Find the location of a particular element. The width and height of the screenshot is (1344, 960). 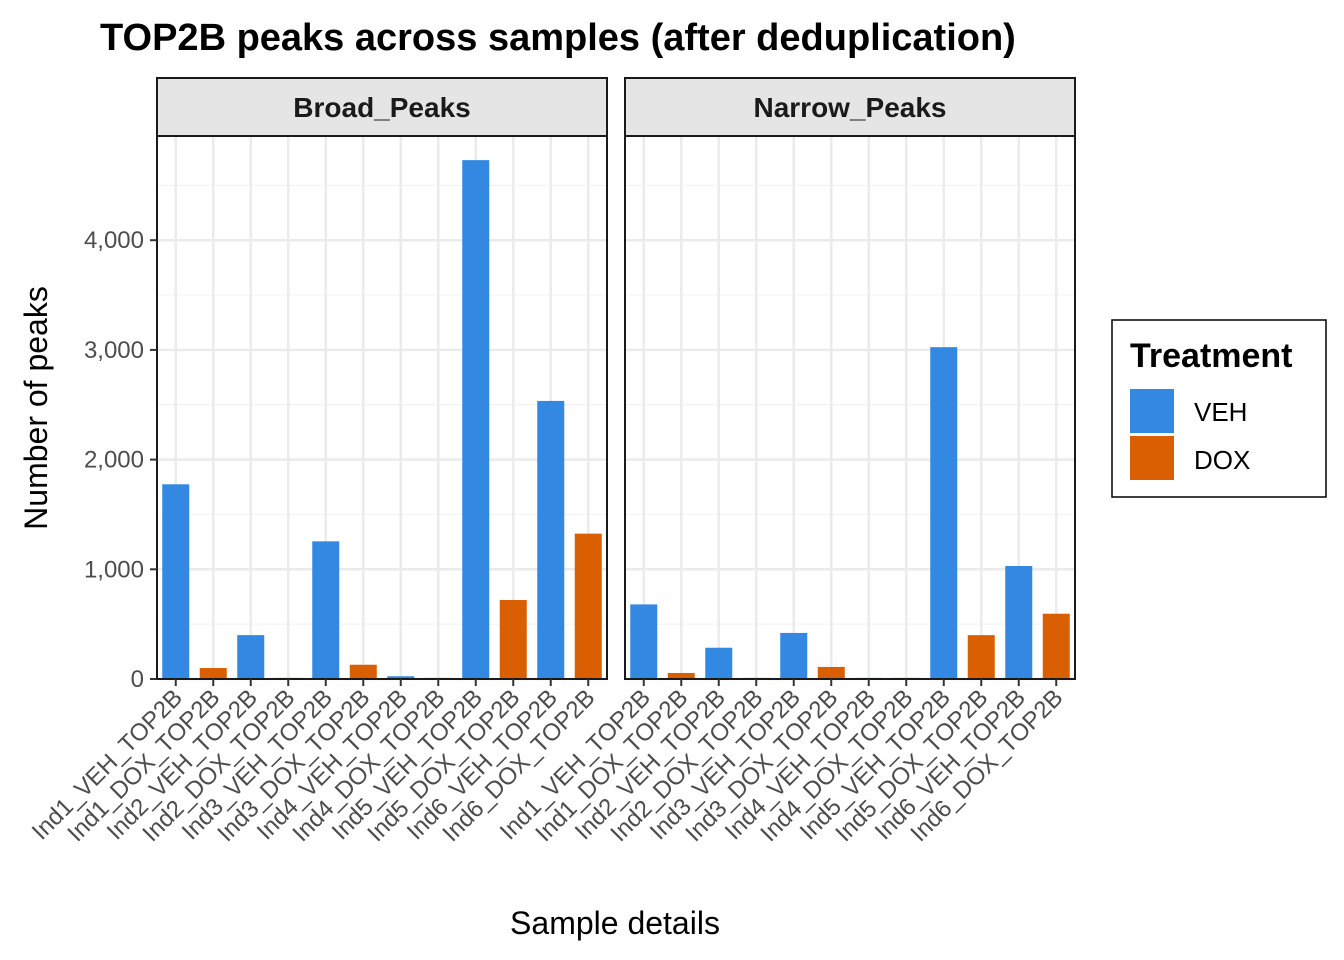

legend: Treatment VEH DOX is located at coordinates (1219, 408).